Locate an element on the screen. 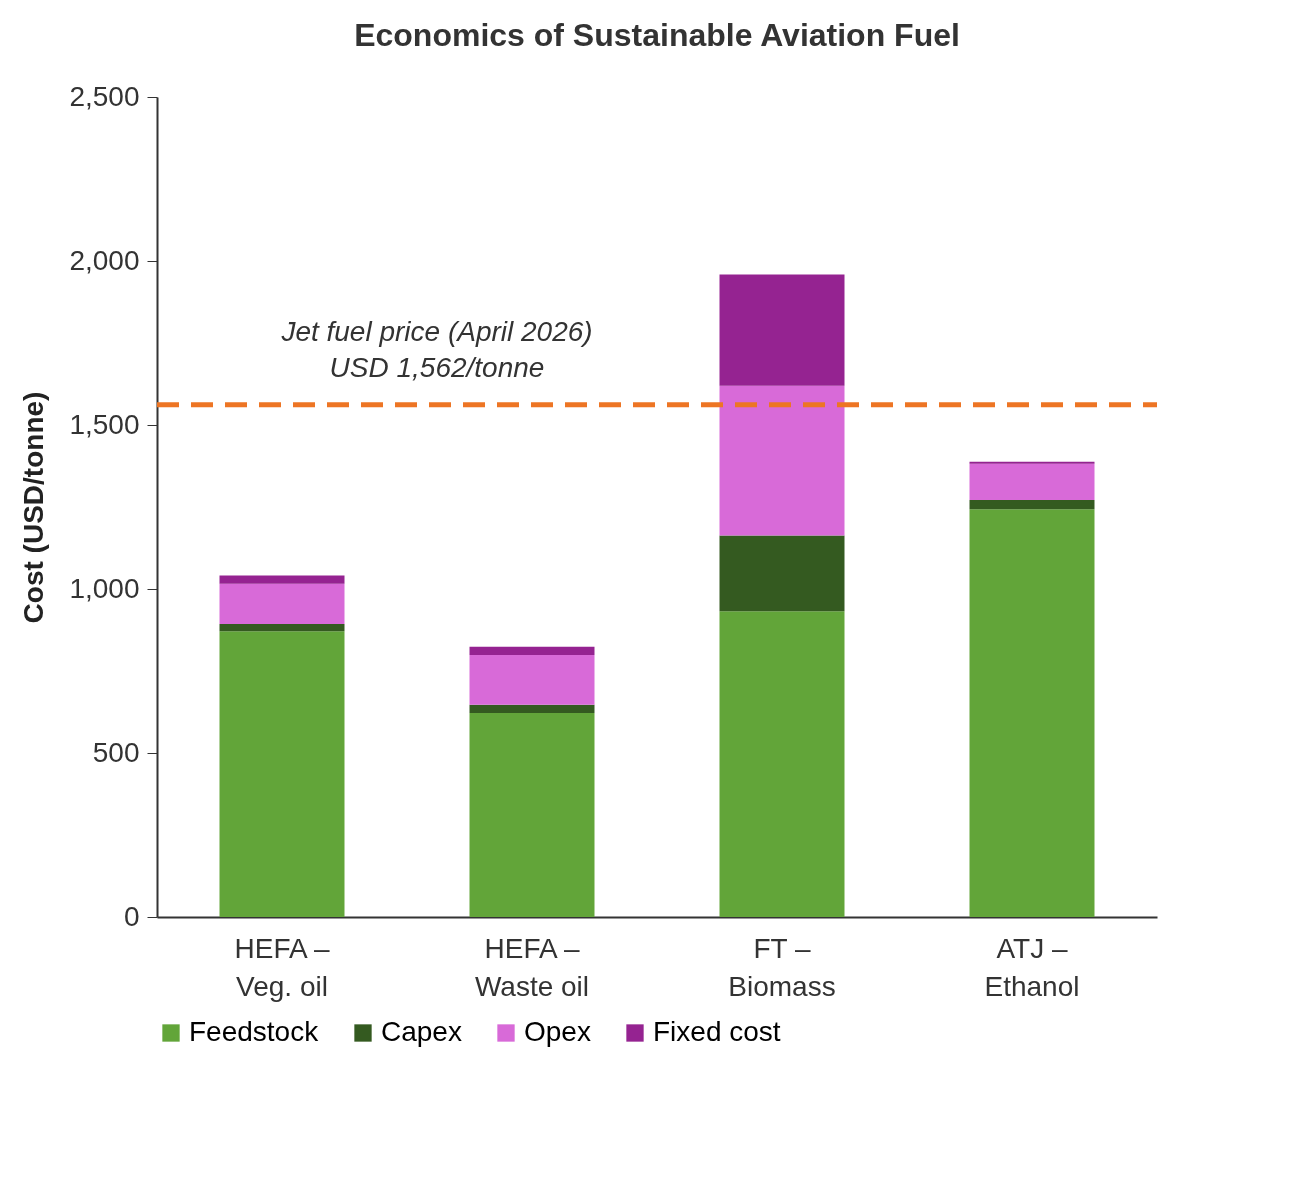 The height and width of the screenshot is (1189, 1301). x-tick-label: ATJ – Ethanol is located at coordinates (1032, 967).